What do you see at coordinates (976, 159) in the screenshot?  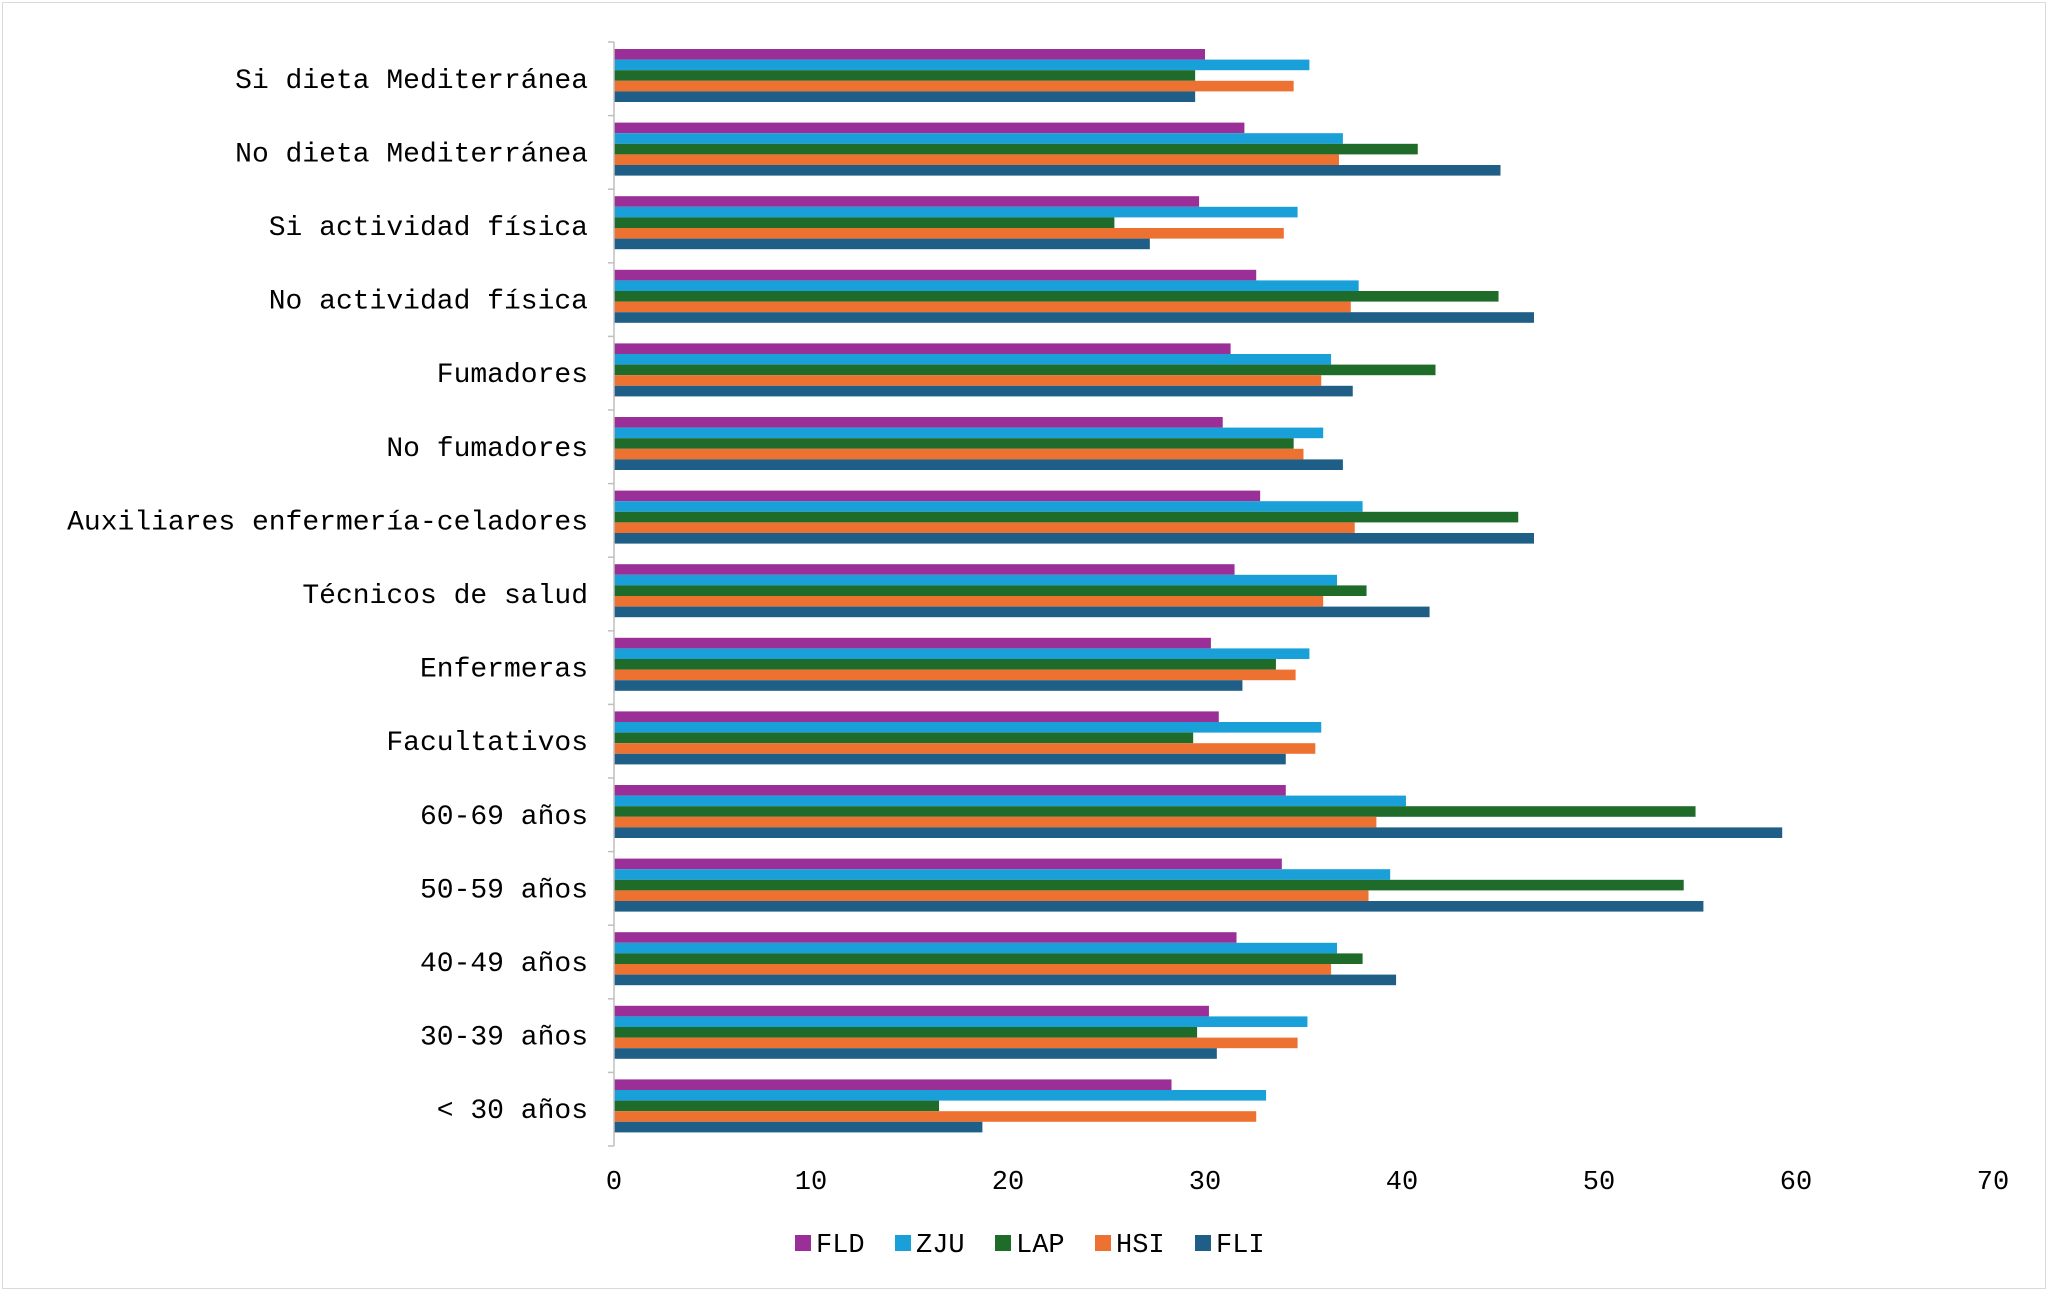 I see `bar-hsi-no-dieta-mediterranea` at bounding box center [976, 159].